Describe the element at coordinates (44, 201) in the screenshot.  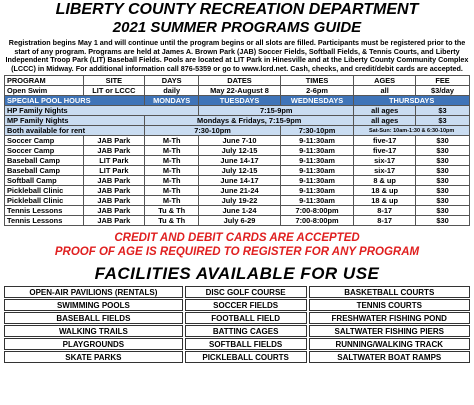
I see `cell: Pickleball Clinic` at that location.